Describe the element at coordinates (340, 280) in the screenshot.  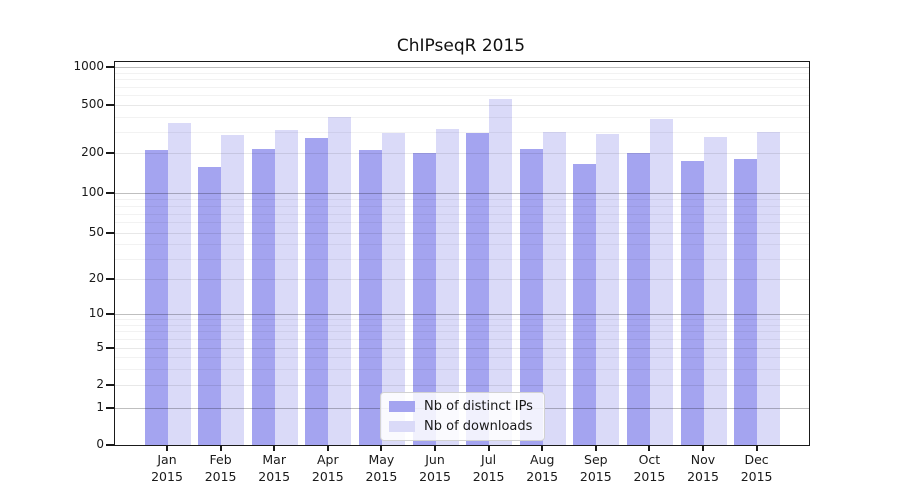
I see `bar-apr-downloads` at that location.